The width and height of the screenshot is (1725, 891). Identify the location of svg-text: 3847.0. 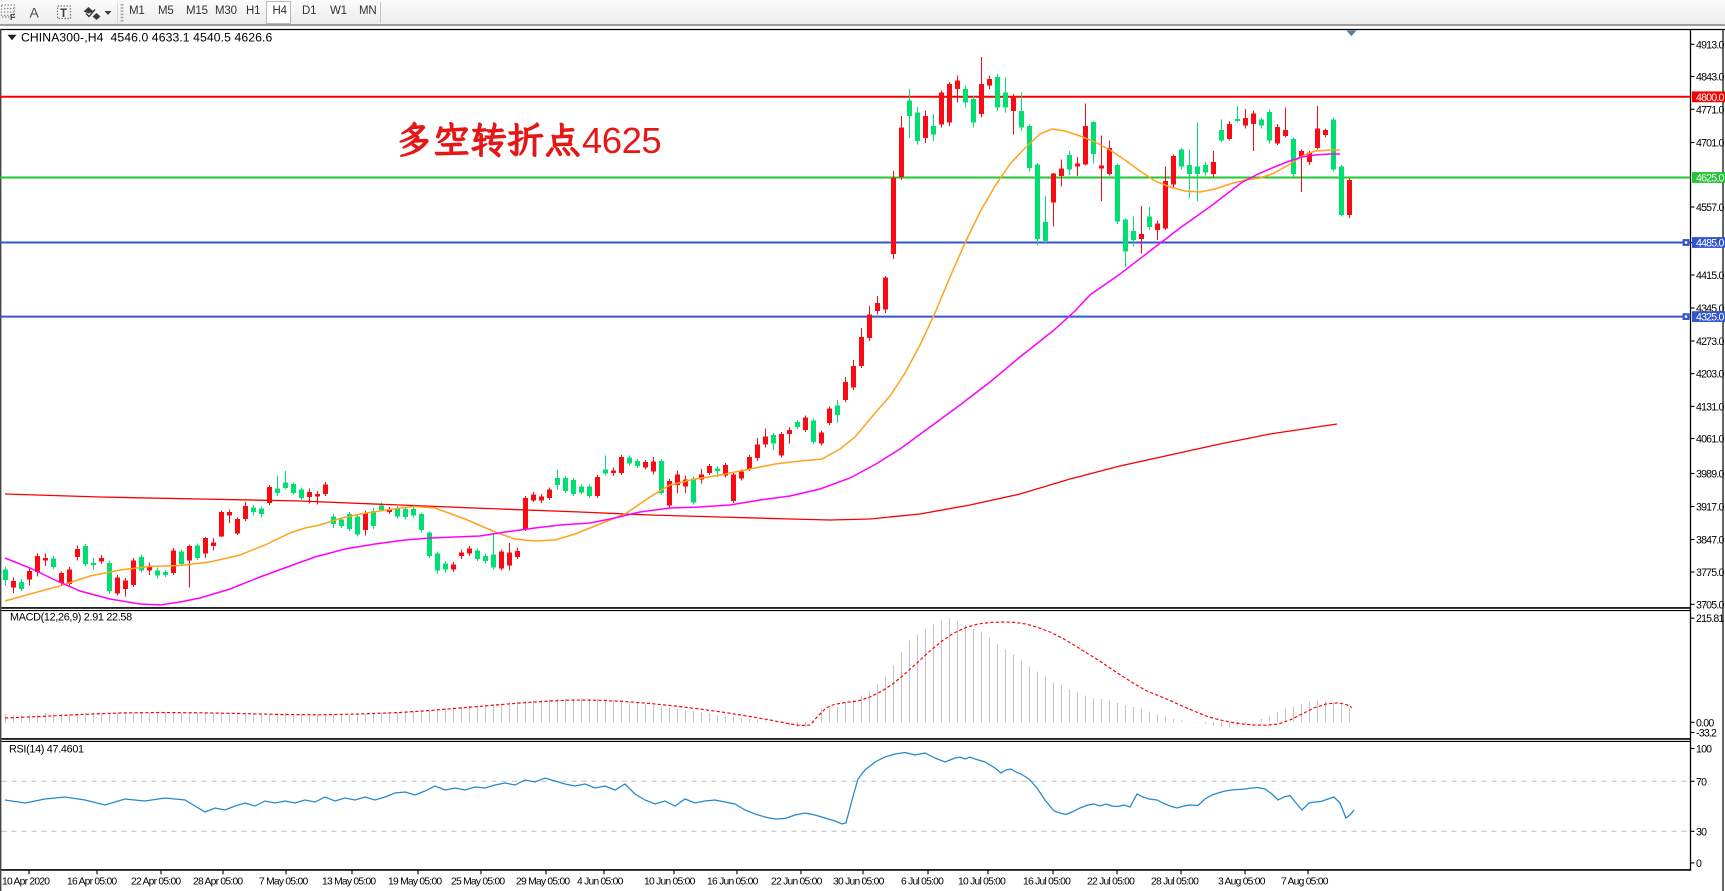
(1710, 541).